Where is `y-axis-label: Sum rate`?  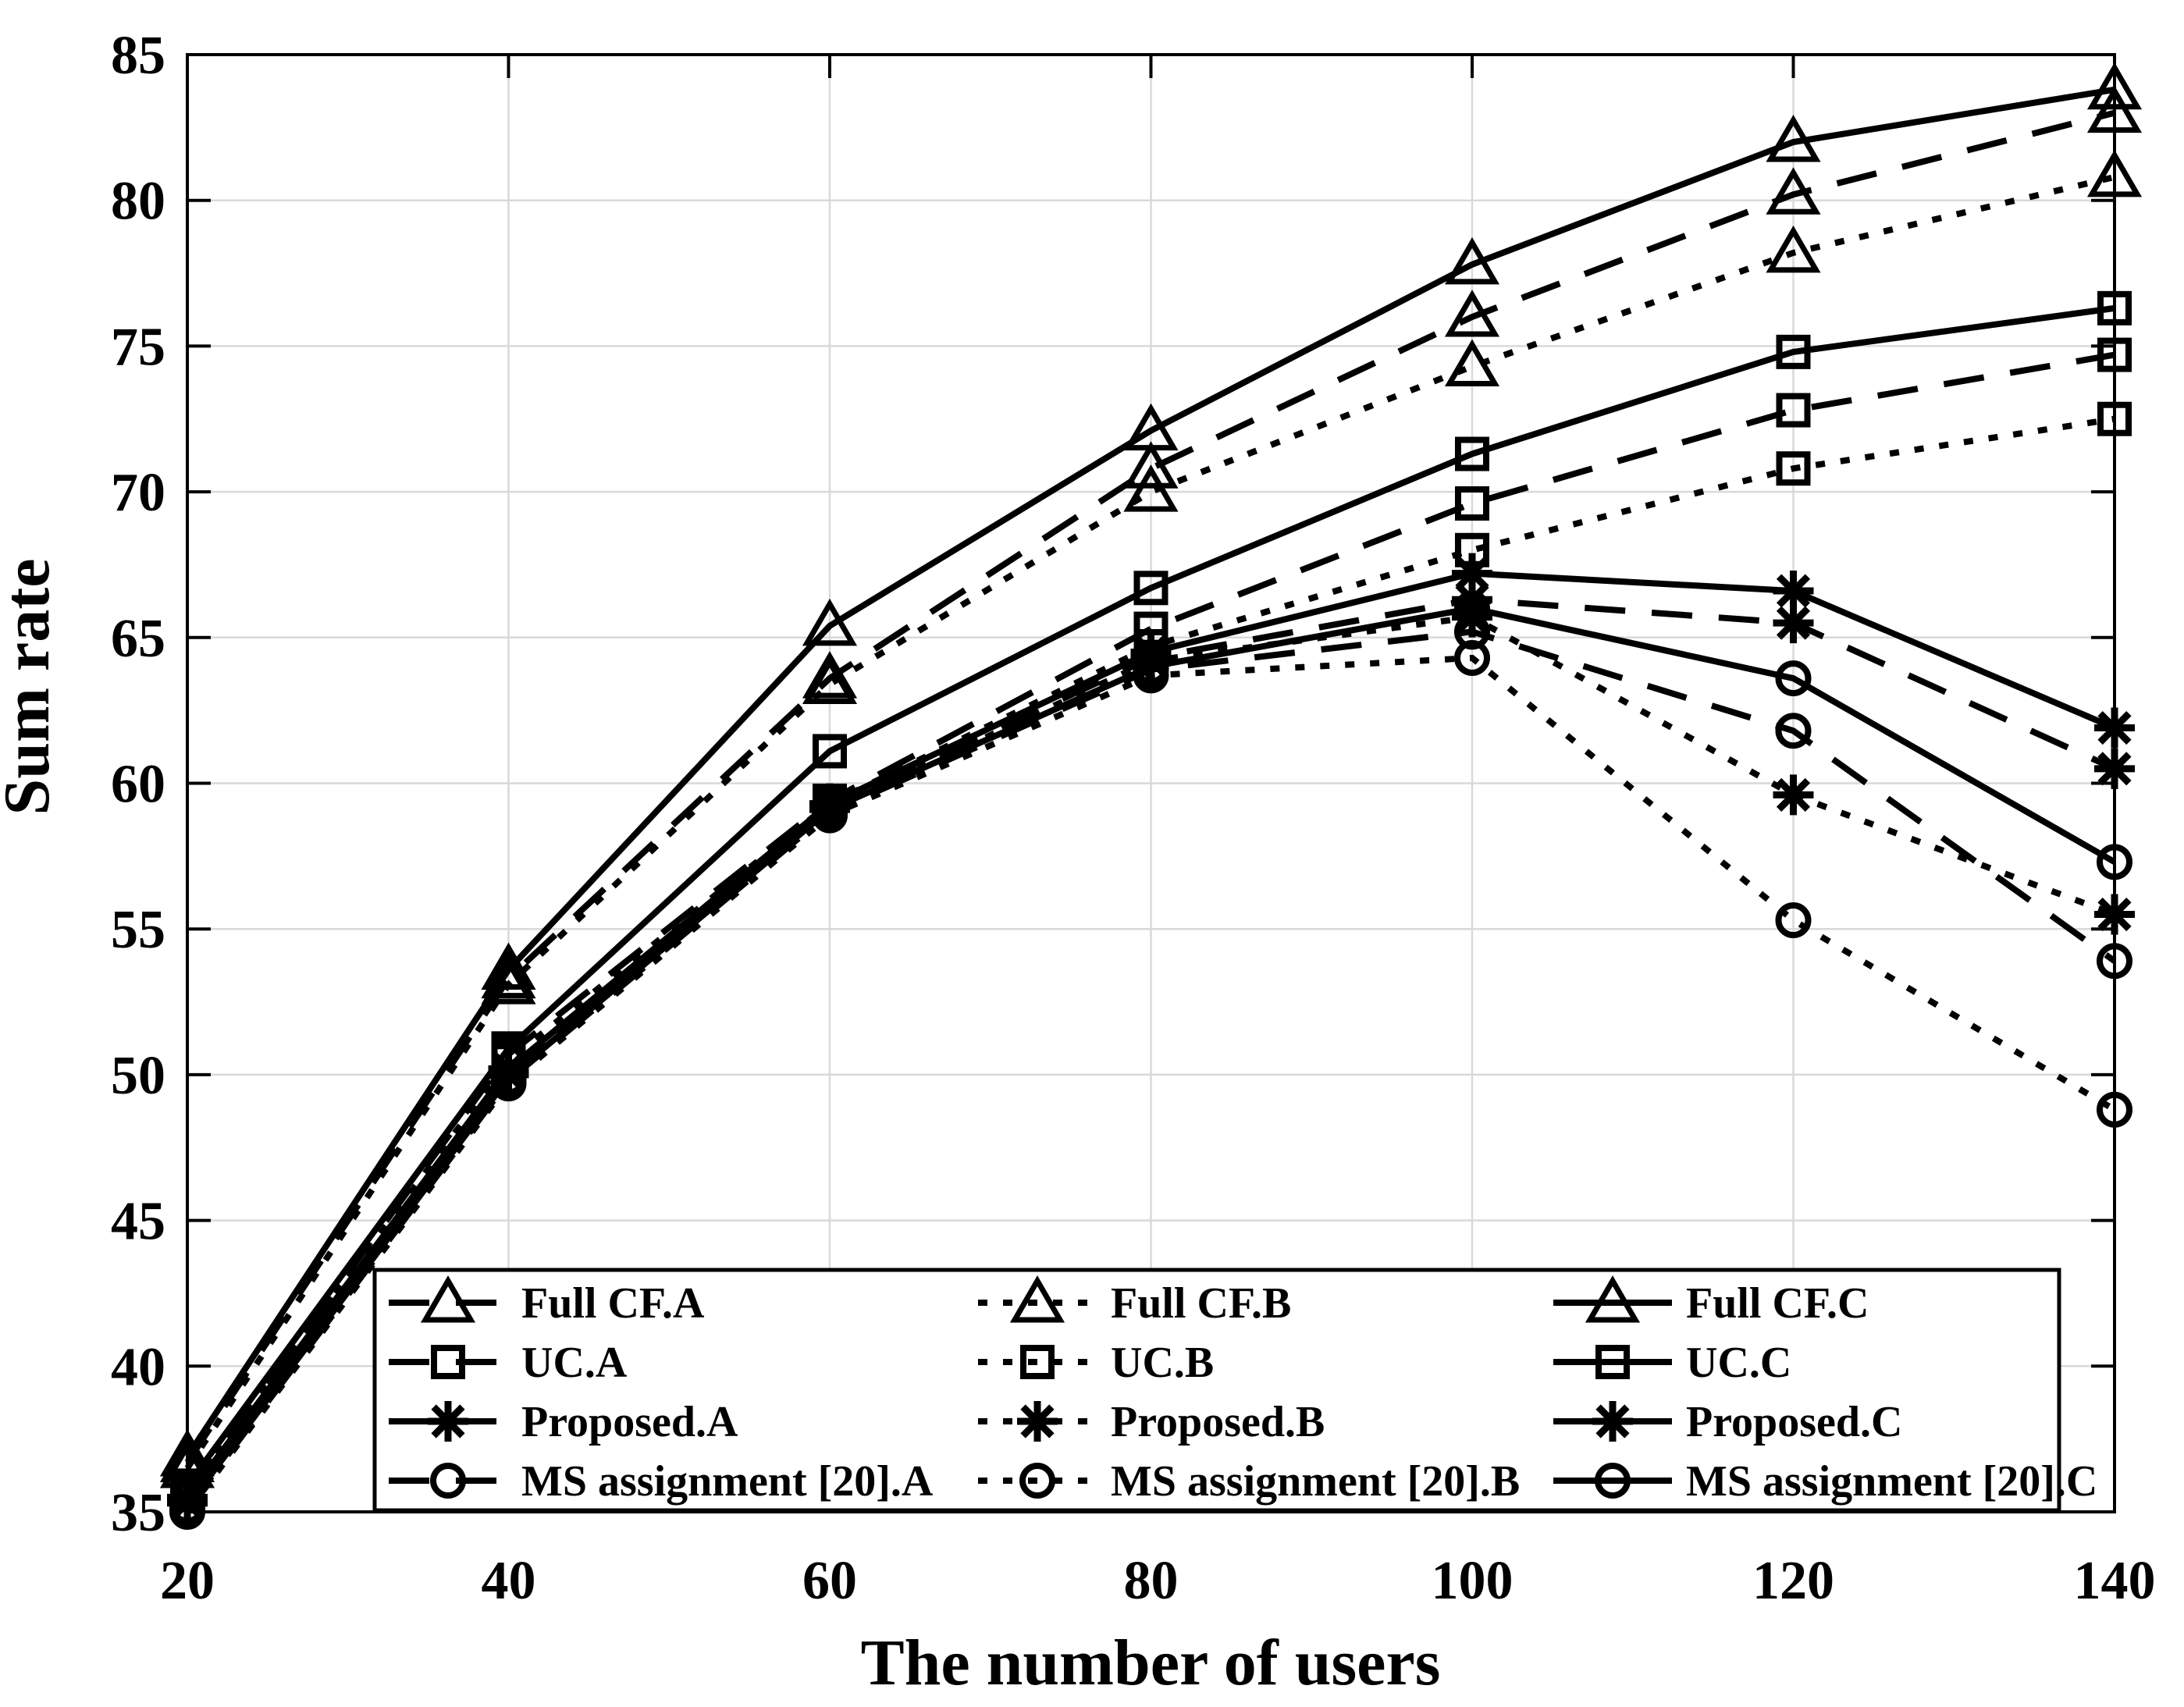
y-axis-label: Sum rate is located at coordinates (31, 687).